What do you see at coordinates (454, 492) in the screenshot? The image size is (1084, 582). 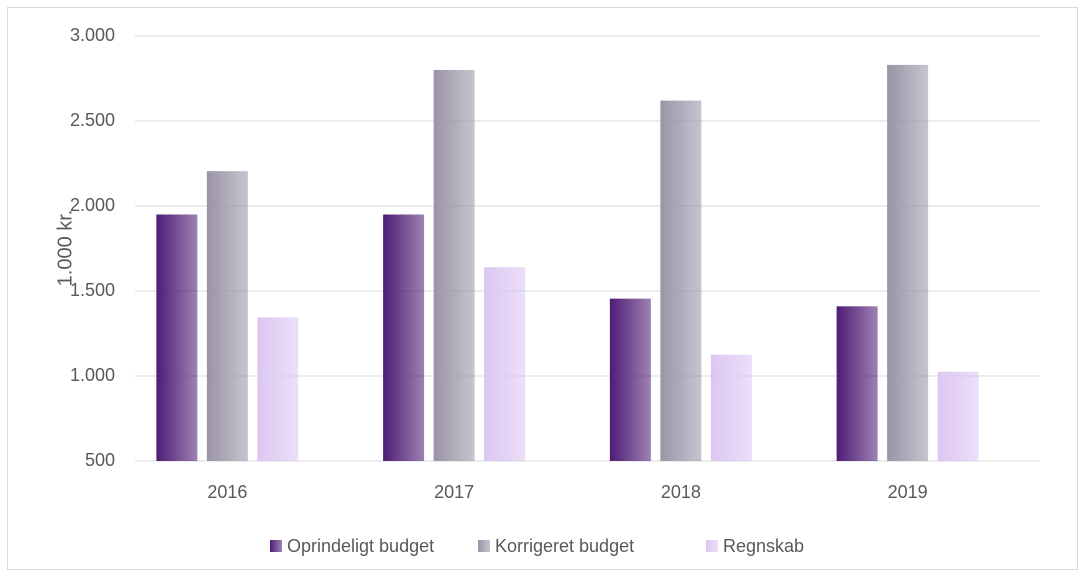 I see `x-tick-label: 2017` at bounding box center [454, 492].